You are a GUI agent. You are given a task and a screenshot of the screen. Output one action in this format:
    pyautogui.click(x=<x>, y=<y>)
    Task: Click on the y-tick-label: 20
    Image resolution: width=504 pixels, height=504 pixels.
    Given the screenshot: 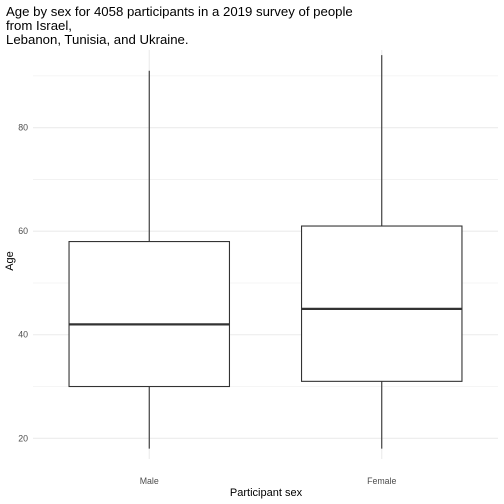 What is the action you would take?
    pyautogui.click(x=23, y=438)
    